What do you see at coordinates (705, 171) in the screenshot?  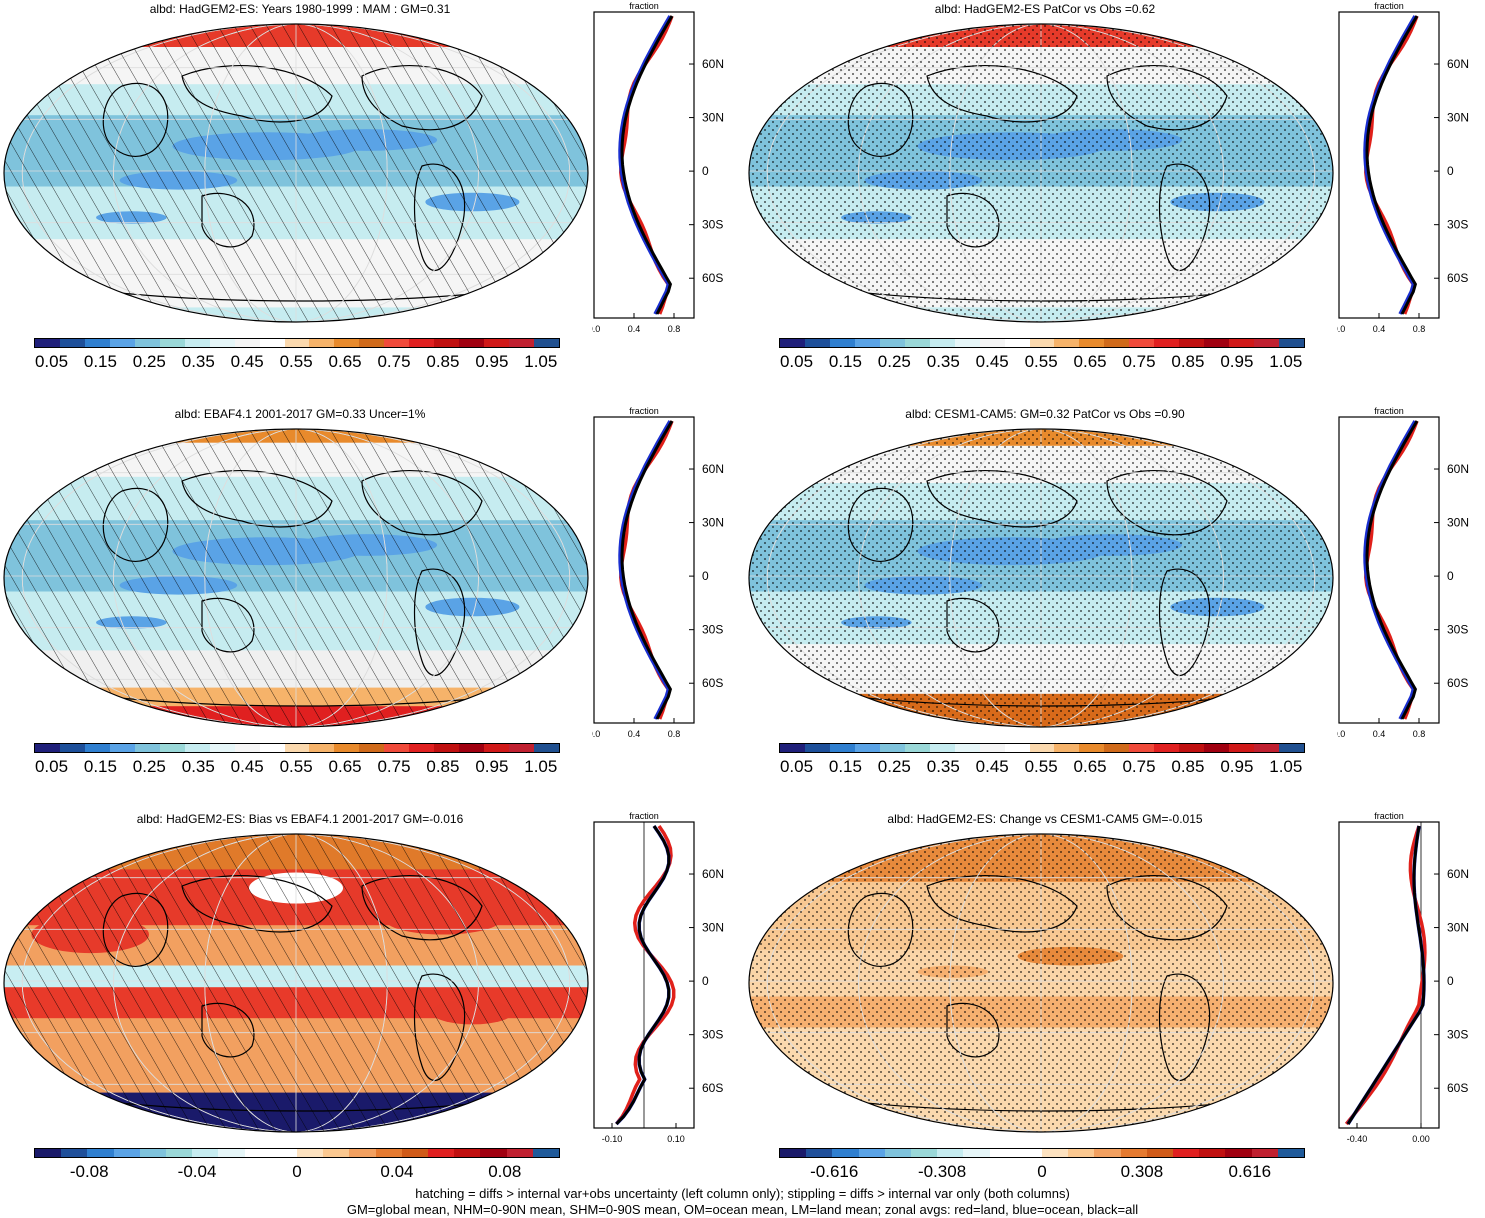 I see `zonal-lat-tick: 0` at bounding box center [705, 171].